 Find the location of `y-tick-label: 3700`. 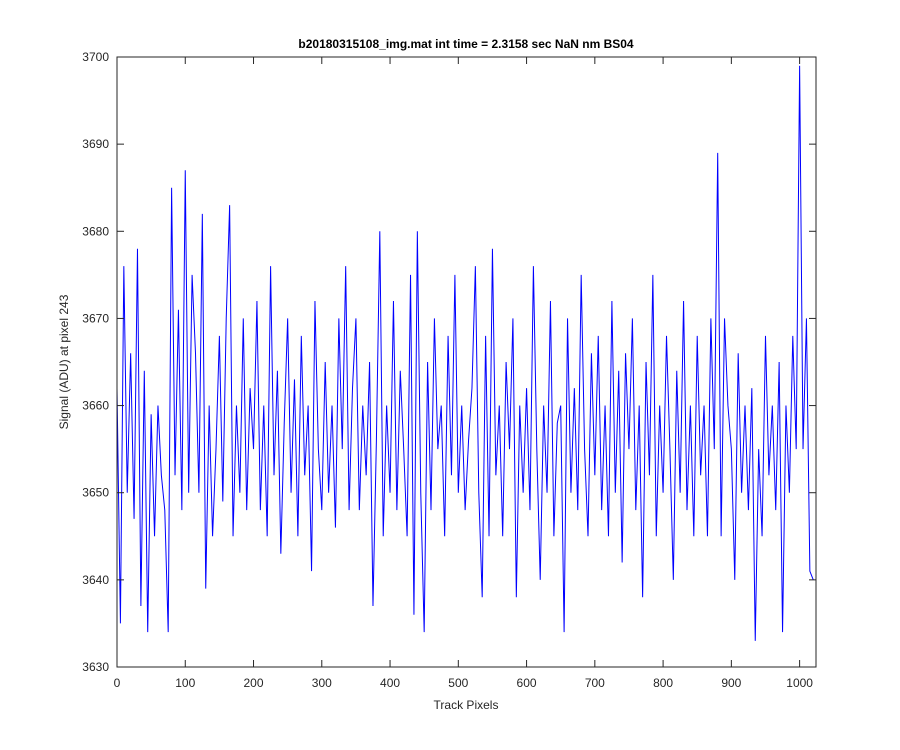

y-tick-label: 3700 is located at coordinates (95, 57).